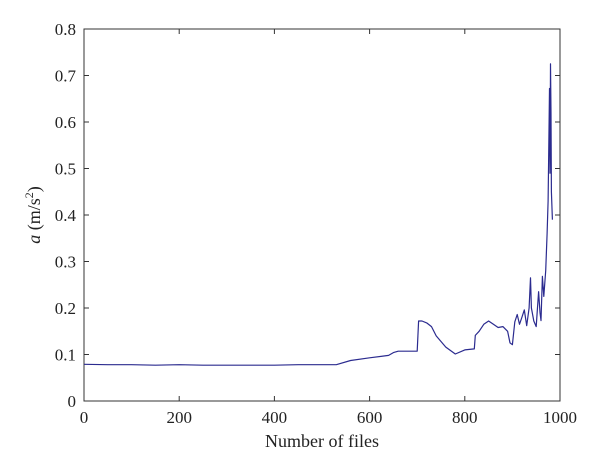 This screenshot has width=600, height=473. Describe the element at coordinates (29, 195) in the screenshot. I see `y-axis-title-exponent: 2` at that location.